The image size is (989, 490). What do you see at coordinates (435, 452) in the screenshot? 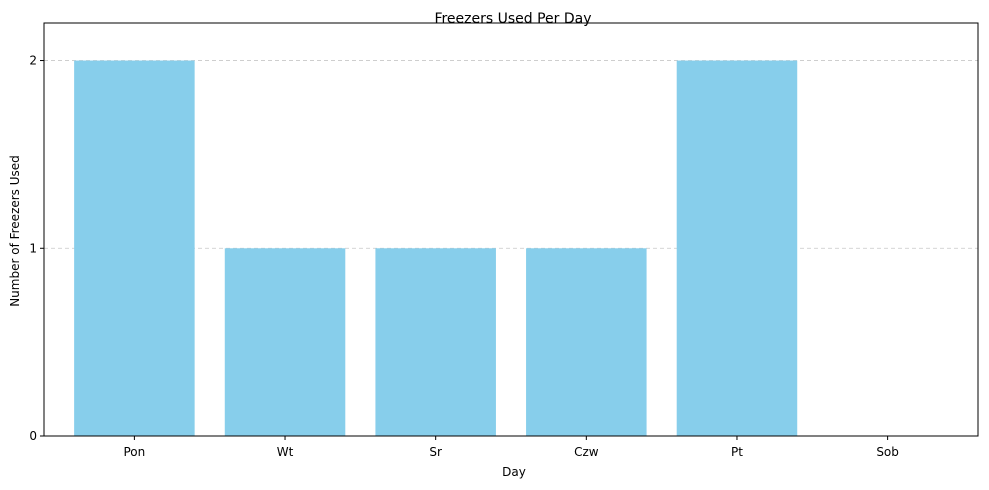
I see `x-tick-label: Sr` at bounding box center [435, 452].